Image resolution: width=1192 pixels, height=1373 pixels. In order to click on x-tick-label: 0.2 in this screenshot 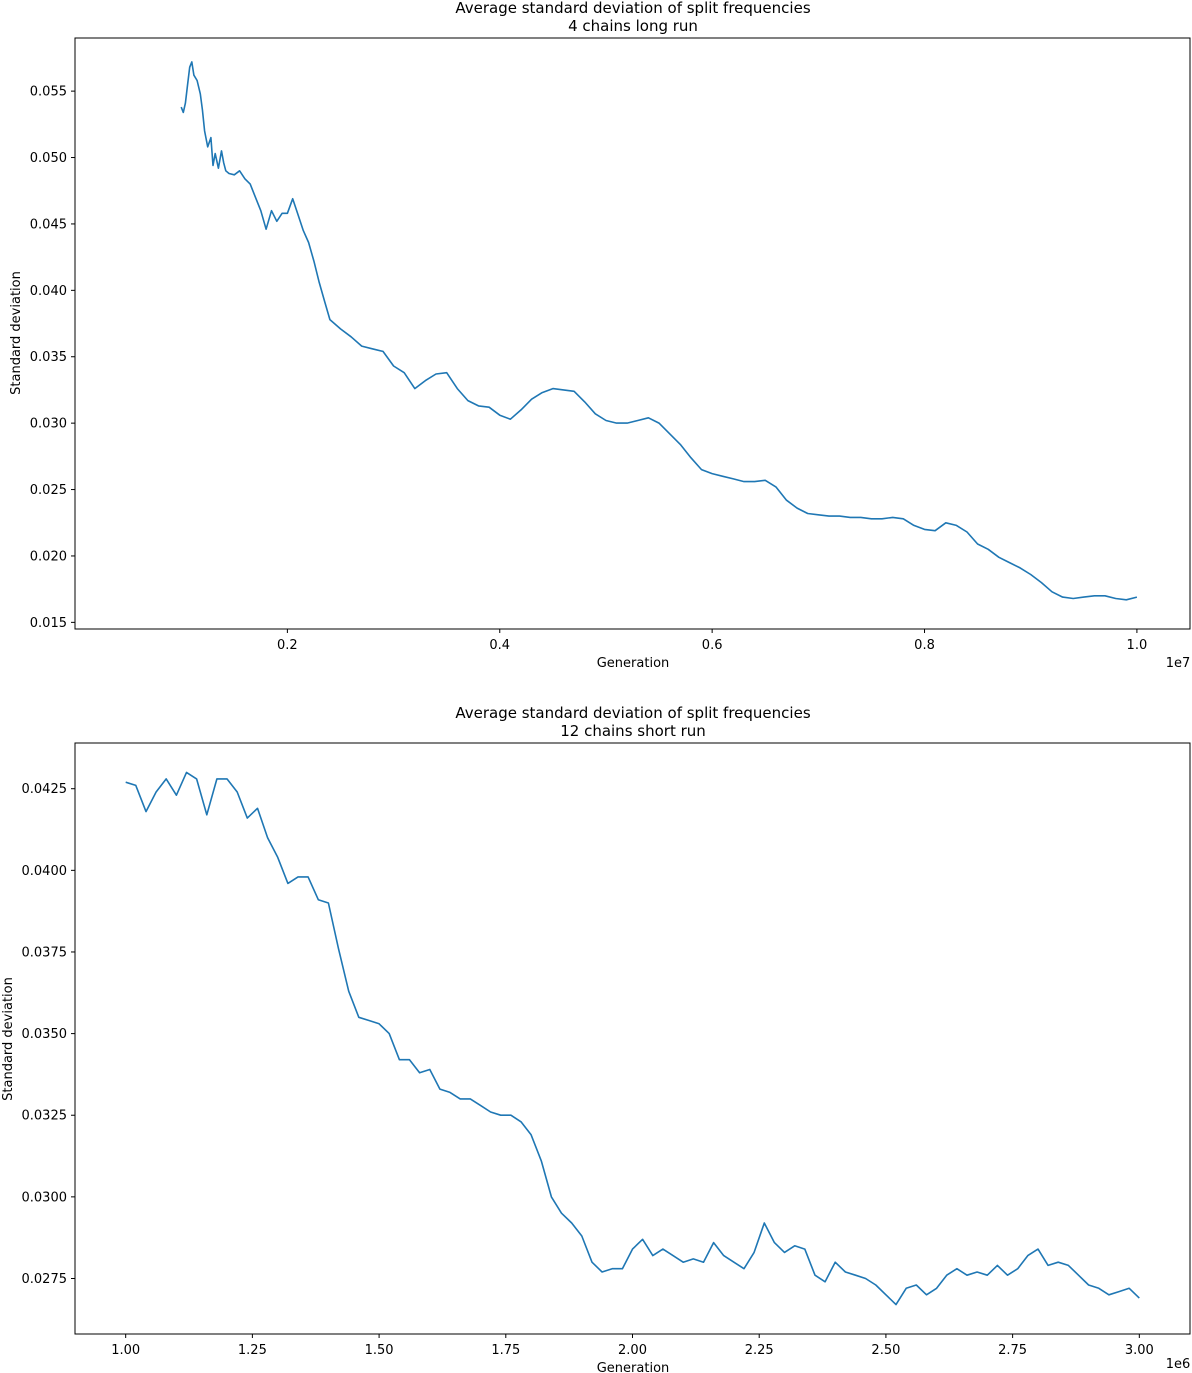, I will do `click(287, 645)`.